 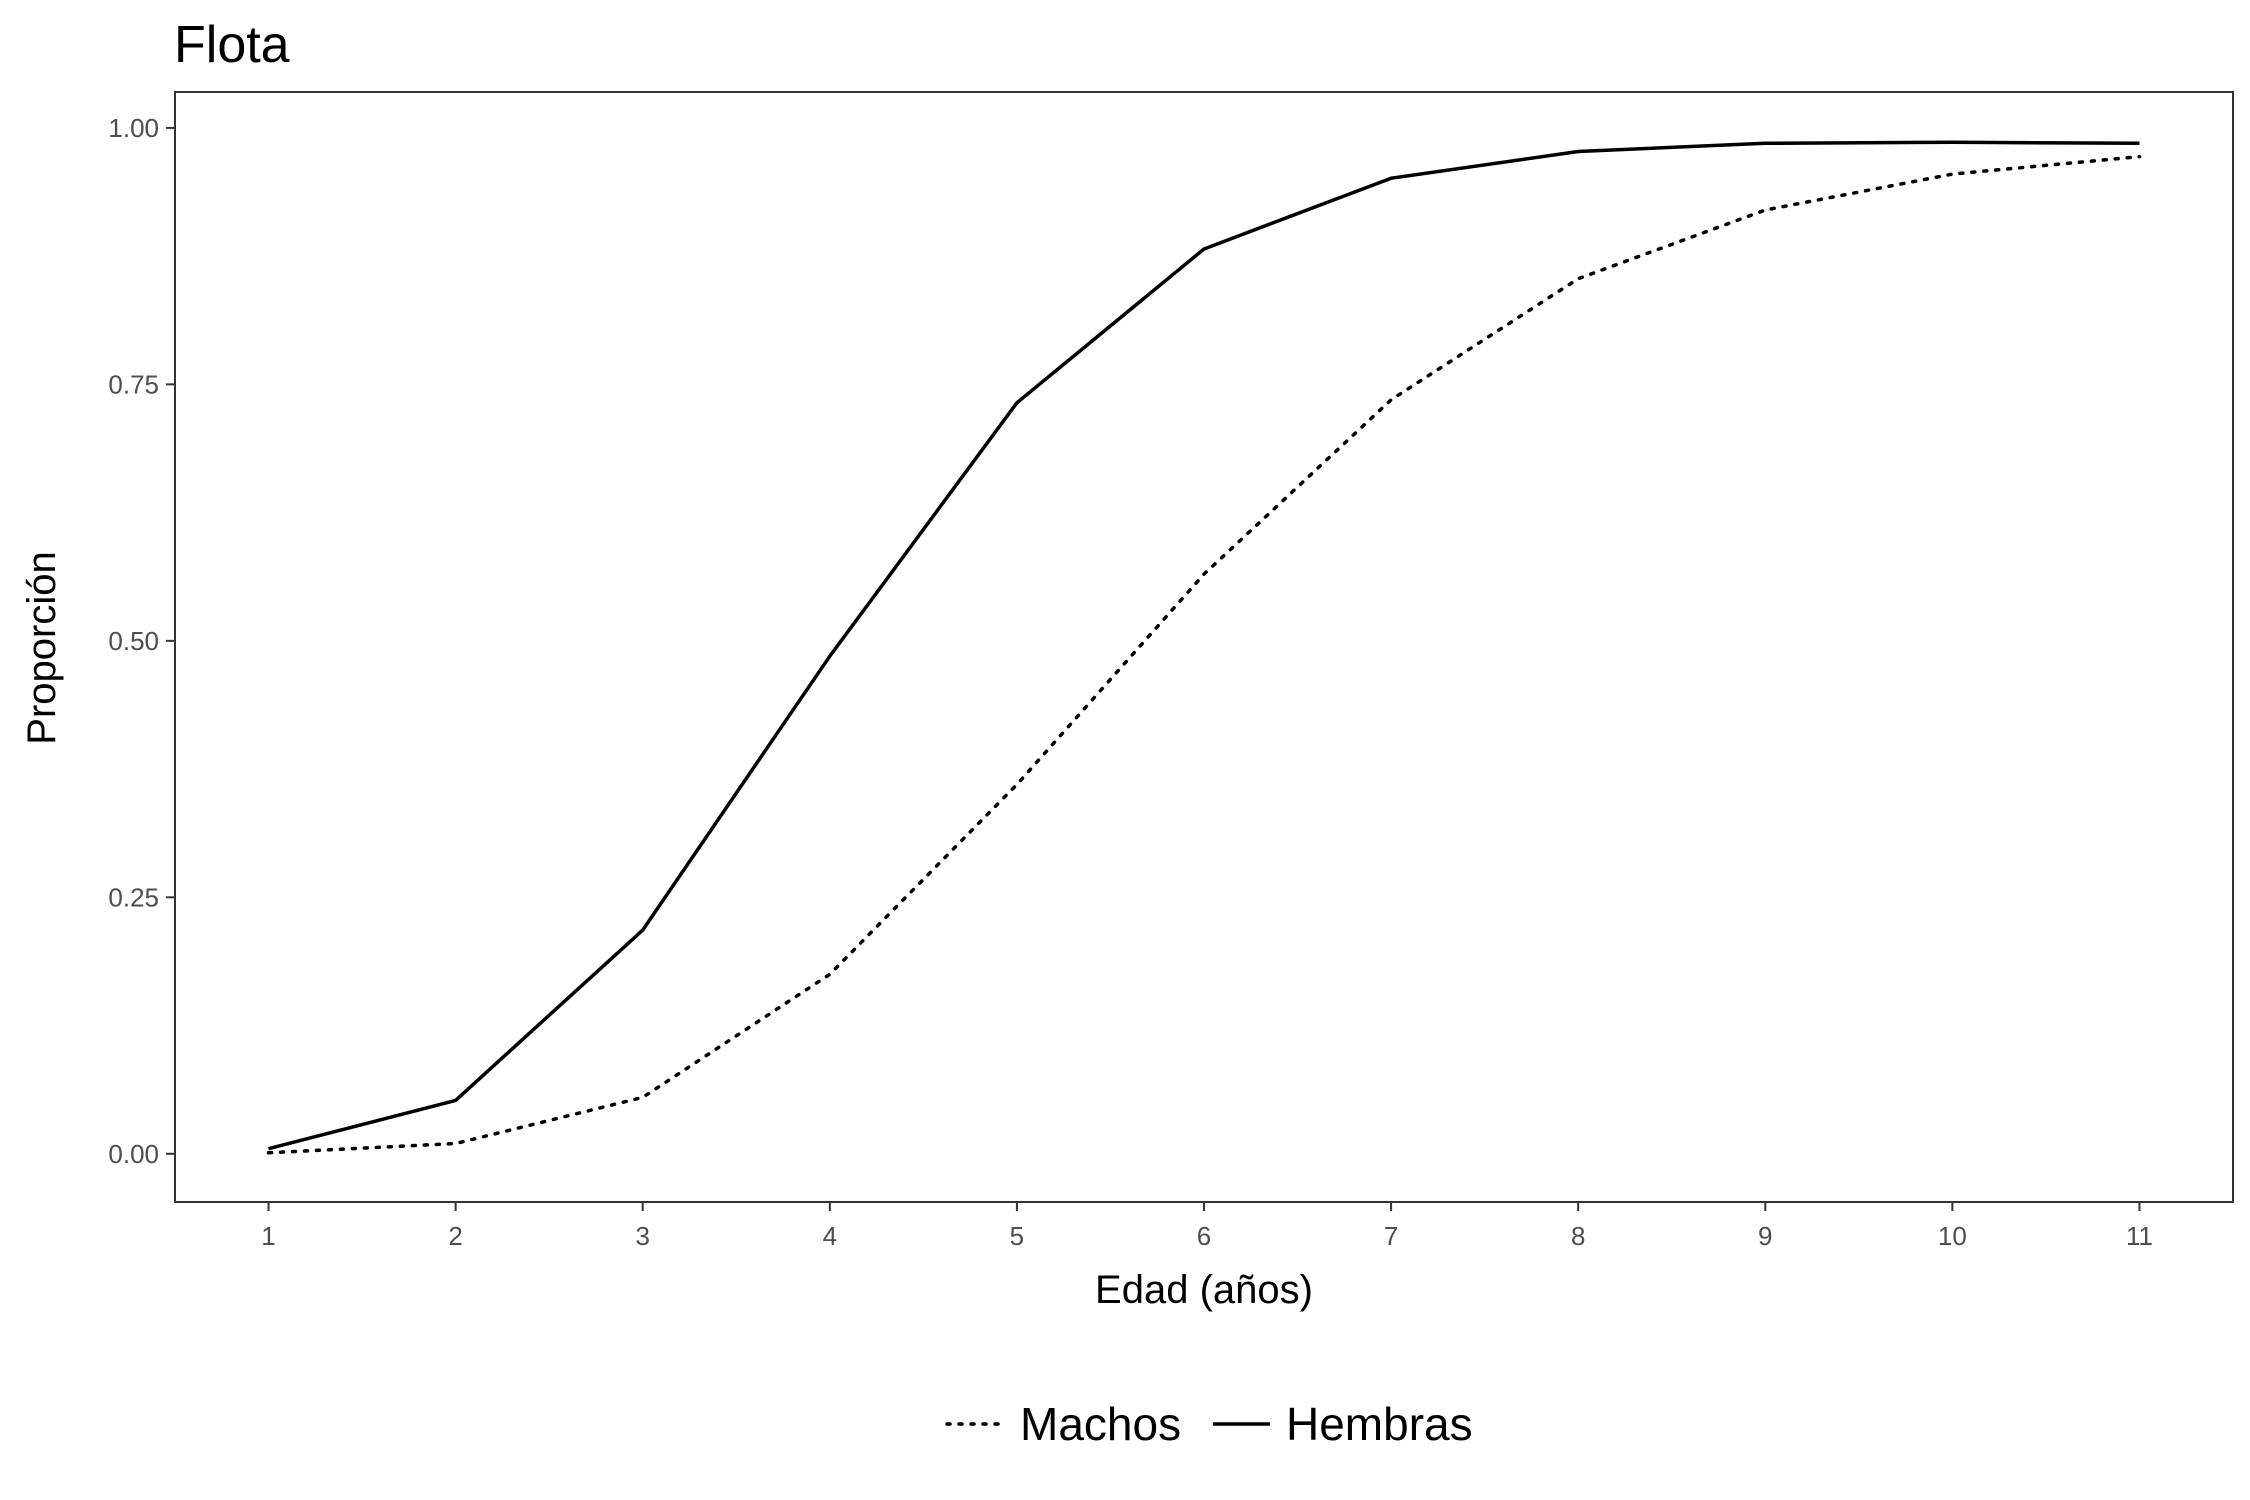 I want to click on y-tick-label: 0.50, so click(x=133, y=641).